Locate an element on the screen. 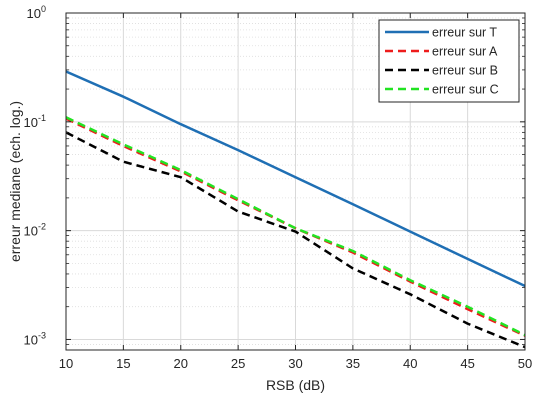  legend-label: erreur sur B is located at coordinates (465, 71).